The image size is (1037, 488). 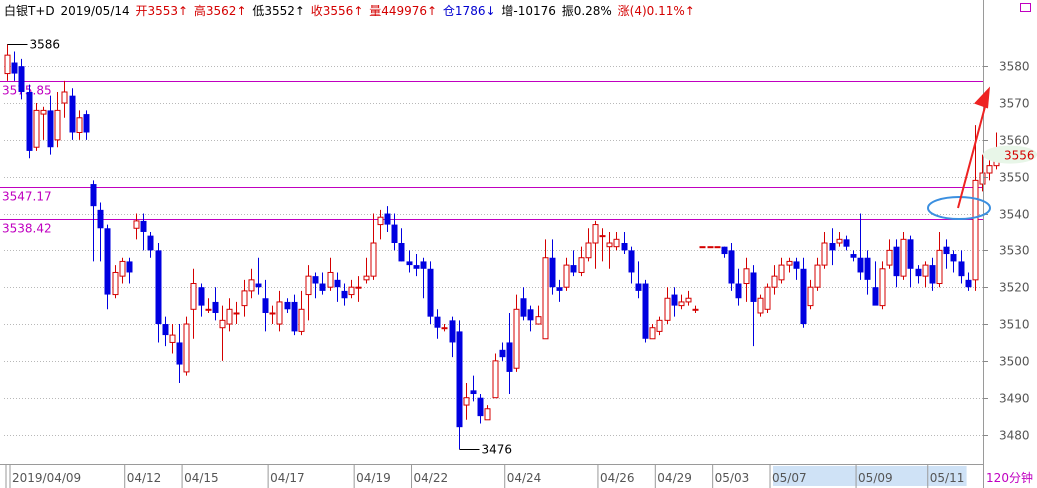 I want to click on period-selector: 120分钟, so click(x=1009, y=478).